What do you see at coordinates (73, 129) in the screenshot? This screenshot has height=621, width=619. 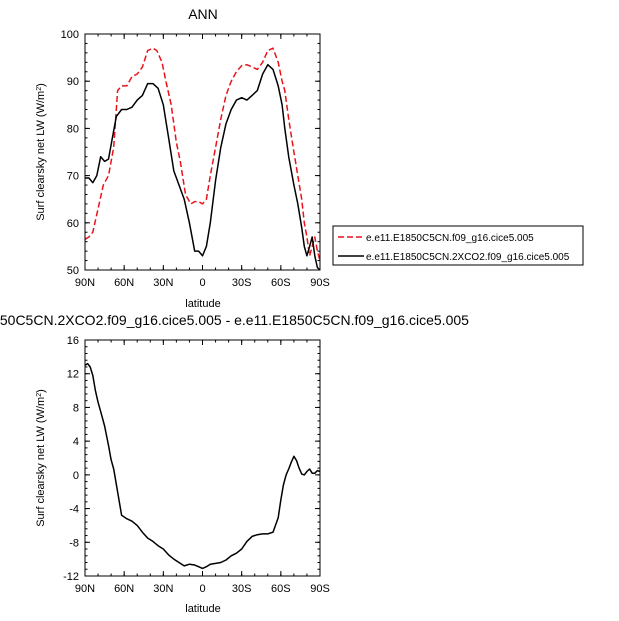 I see `y-tick-label: 80` at bounding box center [73, 129].